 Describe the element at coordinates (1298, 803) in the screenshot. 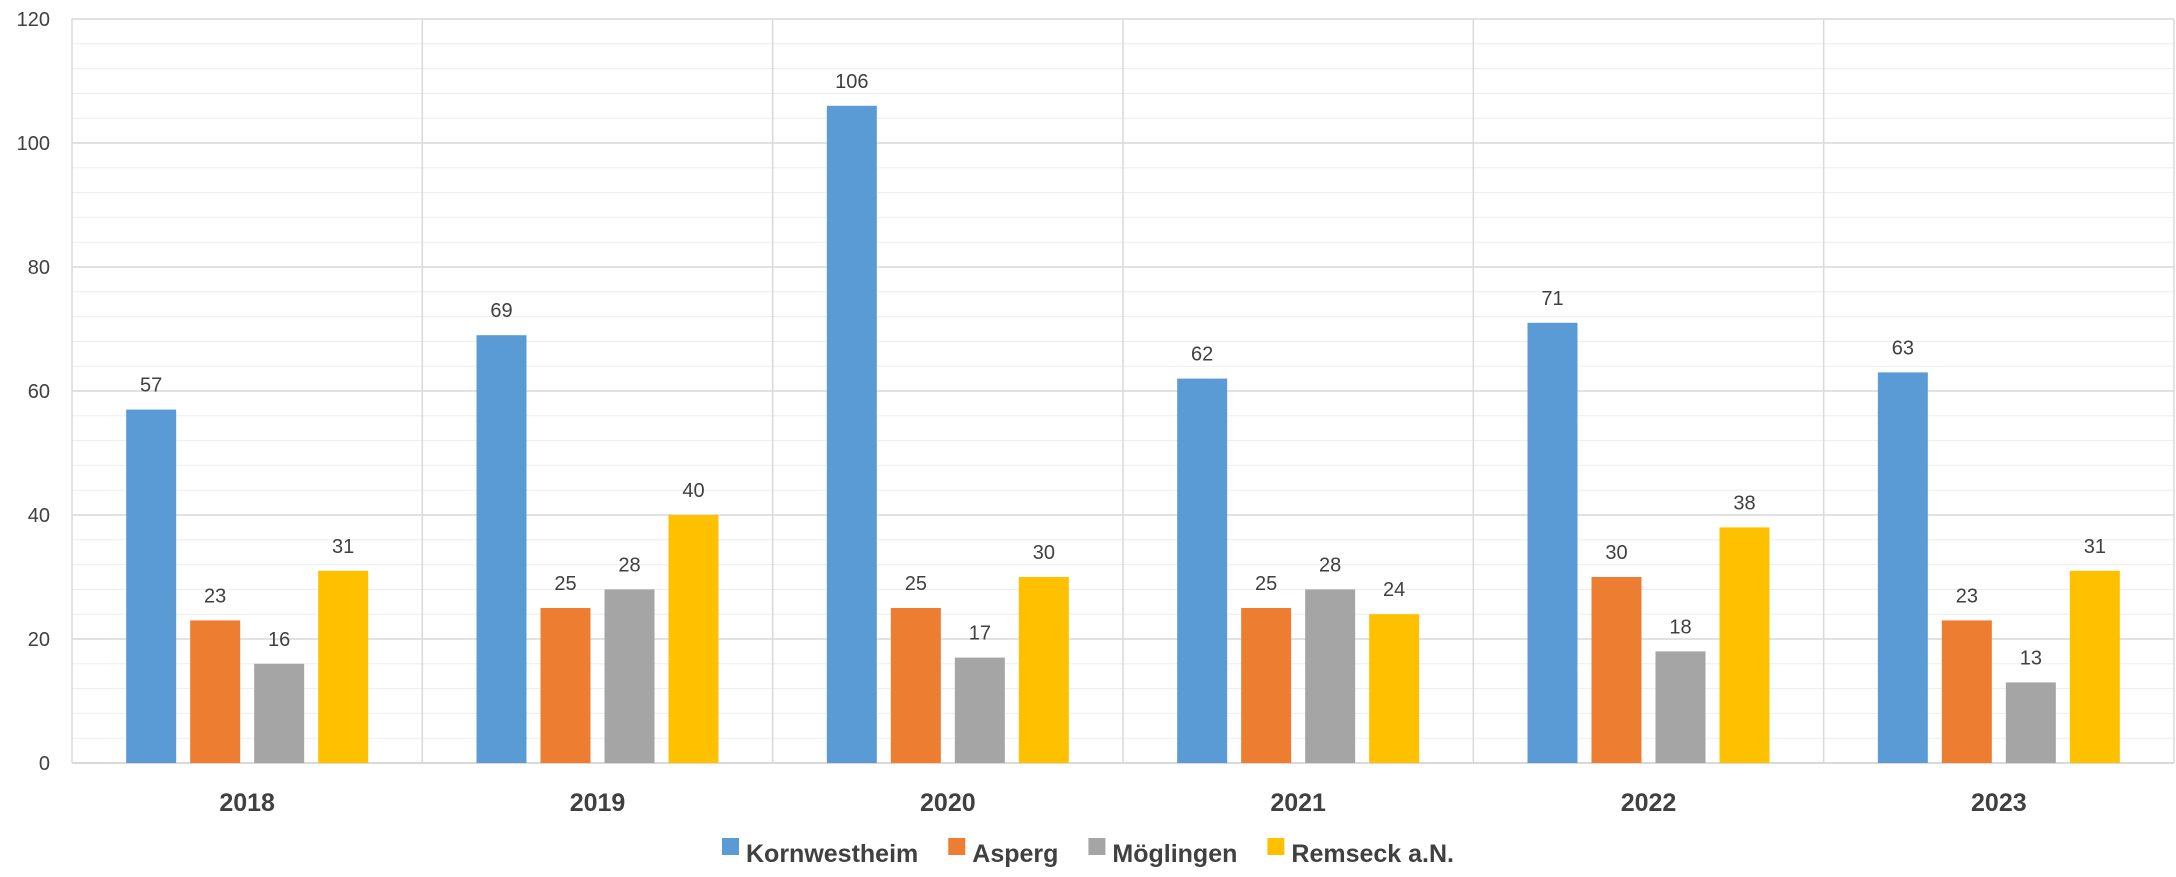

I see `x-category-label: 2021` at that location.